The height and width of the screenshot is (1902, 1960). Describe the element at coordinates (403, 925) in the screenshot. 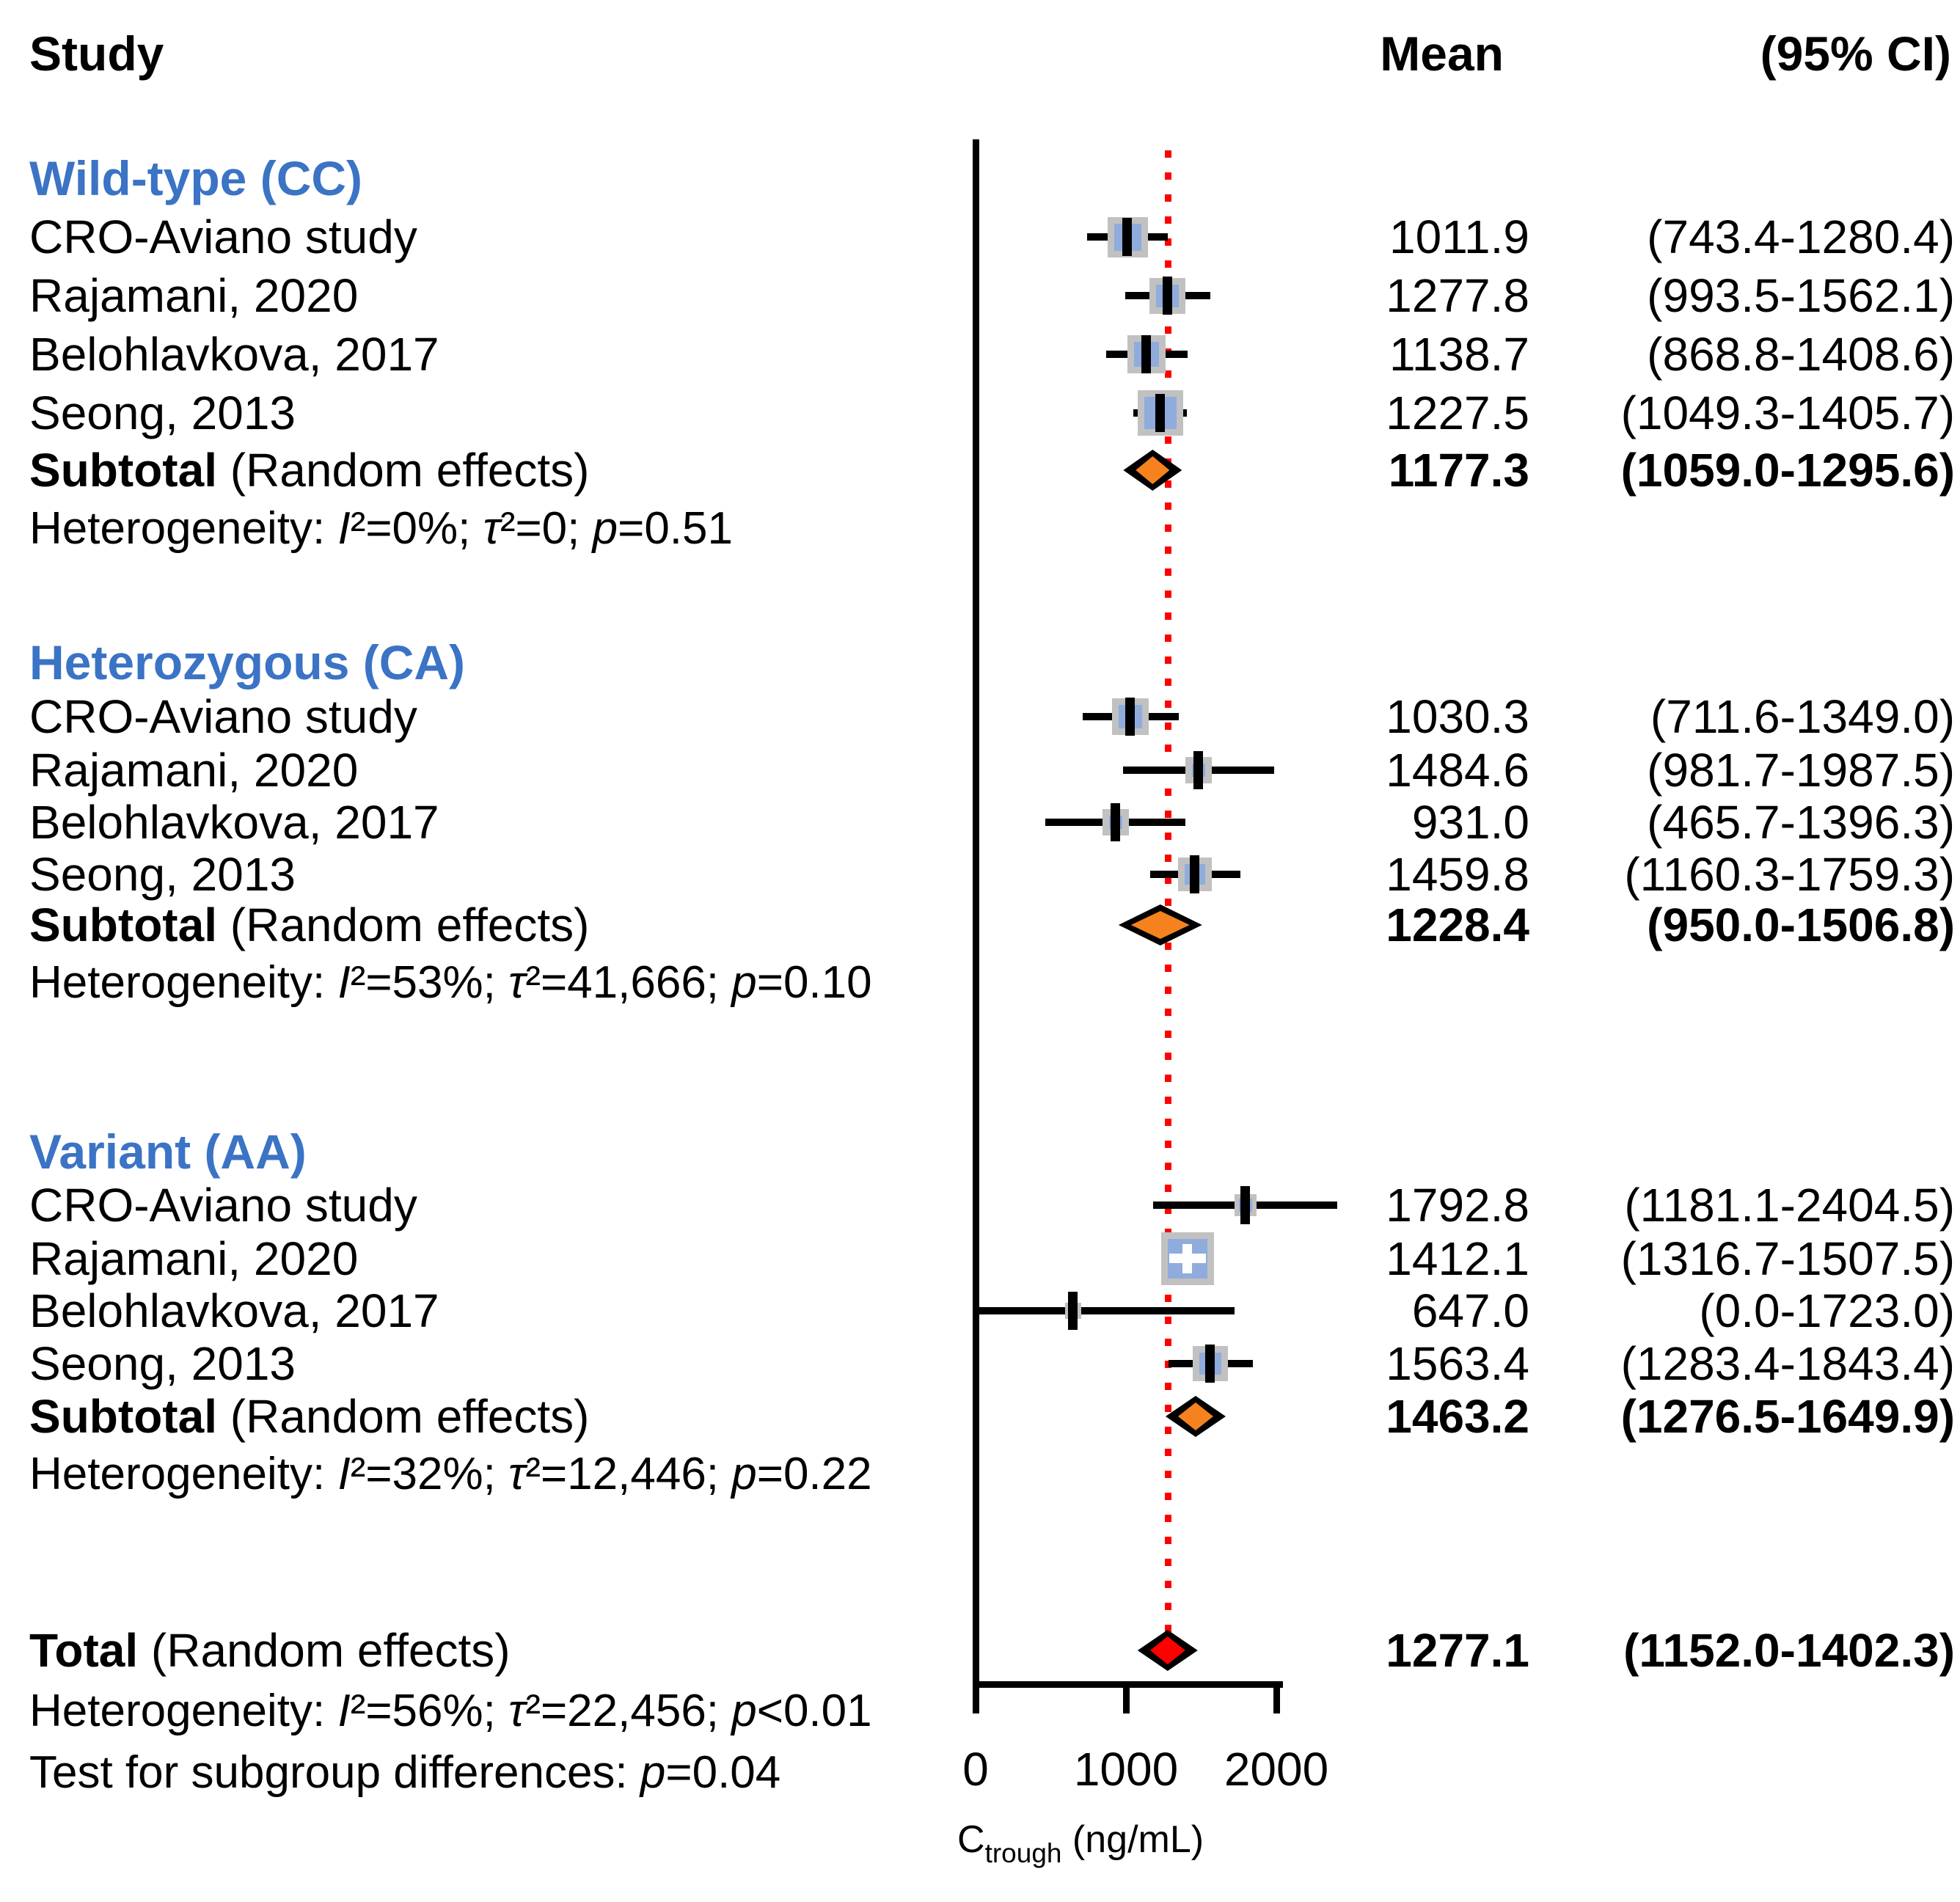

I see `subtotal-label-rest: (Random effects)` at that location.